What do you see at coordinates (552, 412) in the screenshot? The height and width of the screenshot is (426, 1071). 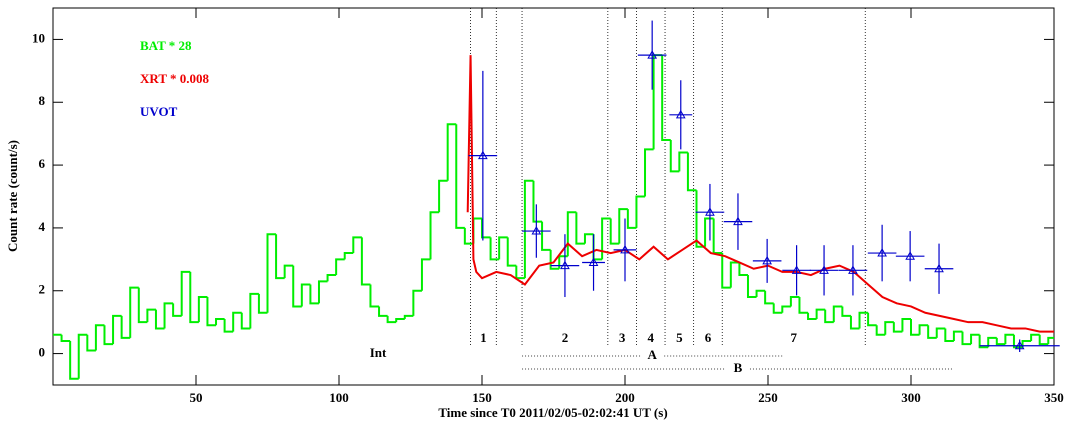 I see `x-axis-title: Time since T0 2011/02/05-02:02:41 UT (s)` at bounding box center [552, 412].